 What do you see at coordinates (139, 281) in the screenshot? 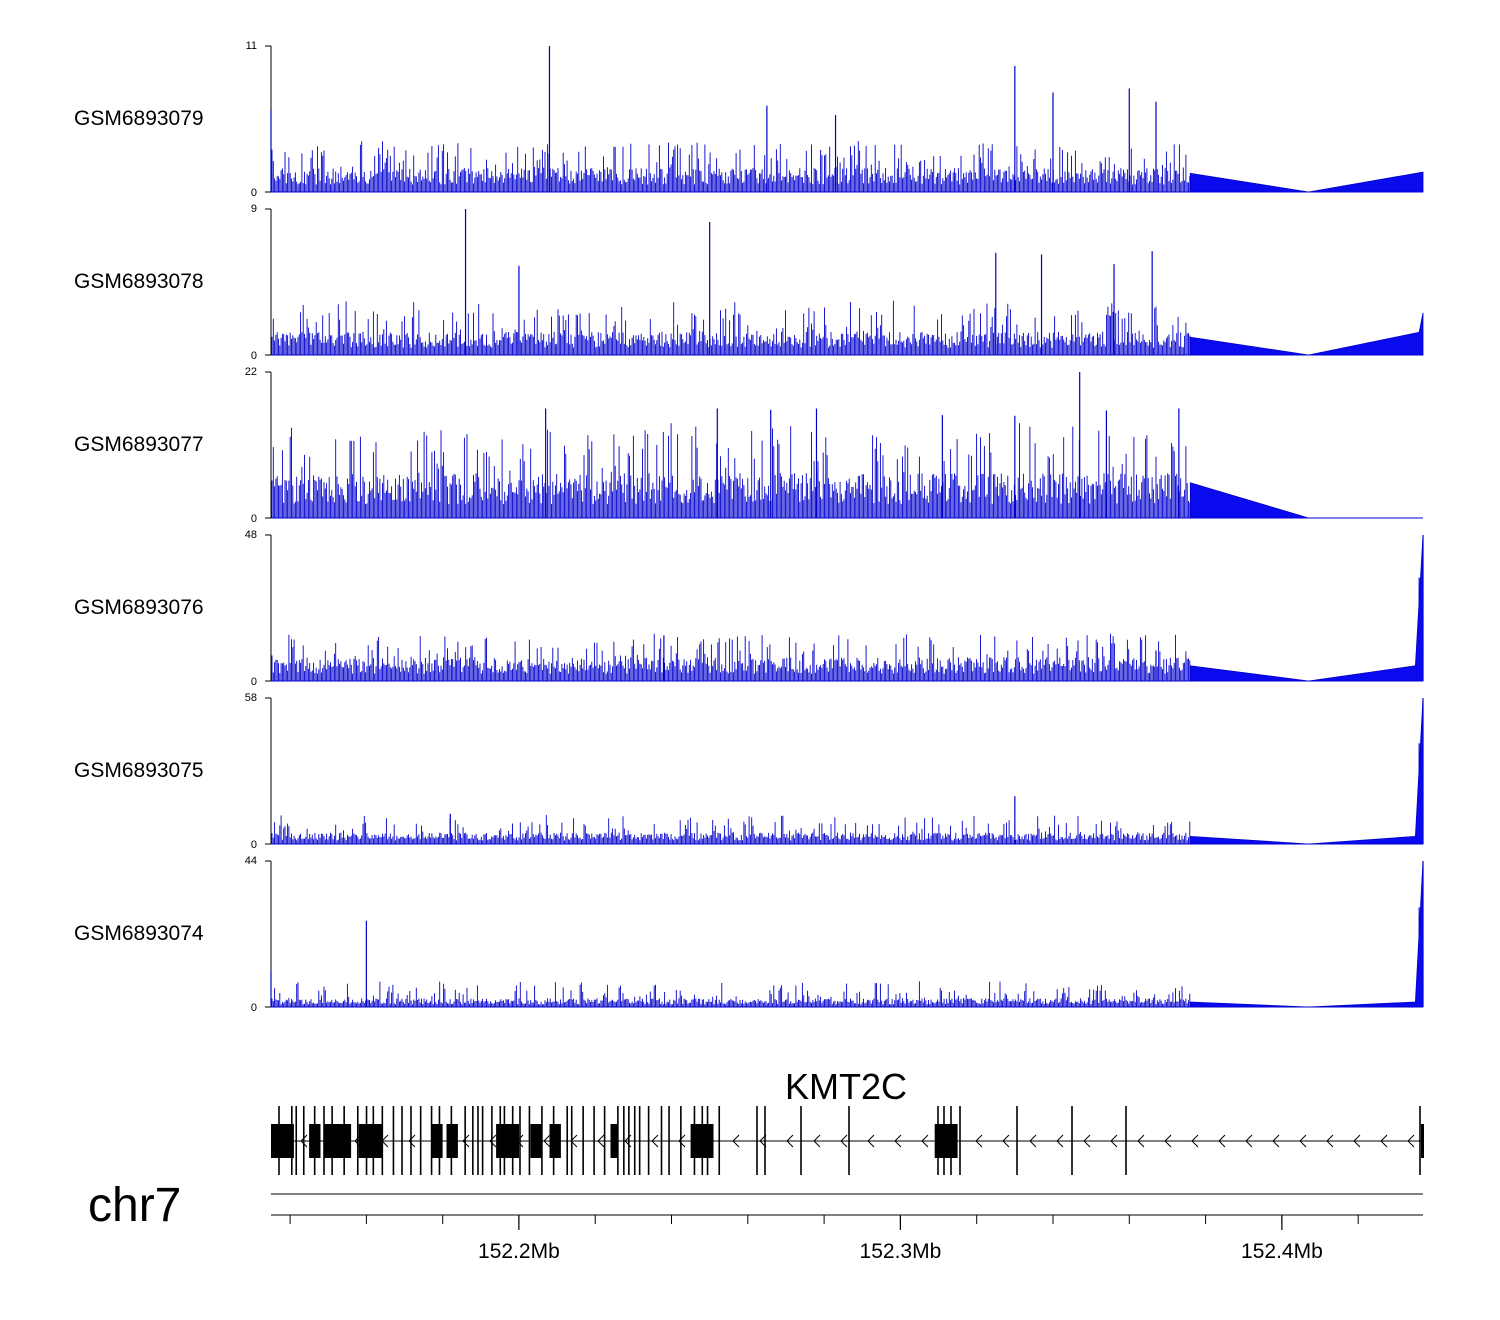
I see `track-label: GSM6893078` at bounding box center [139, 281].